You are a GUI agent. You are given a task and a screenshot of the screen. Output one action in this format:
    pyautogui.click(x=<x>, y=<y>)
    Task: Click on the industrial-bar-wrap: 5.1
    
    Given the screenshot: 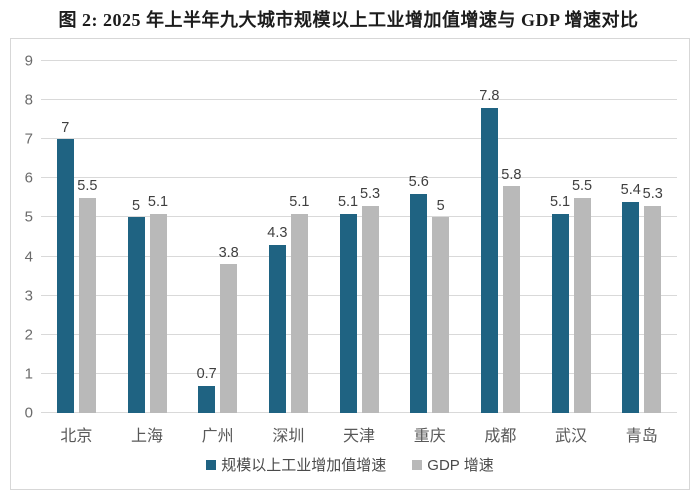 What is the action you would take?
    pyautogui.click(x=348, y=237)
    